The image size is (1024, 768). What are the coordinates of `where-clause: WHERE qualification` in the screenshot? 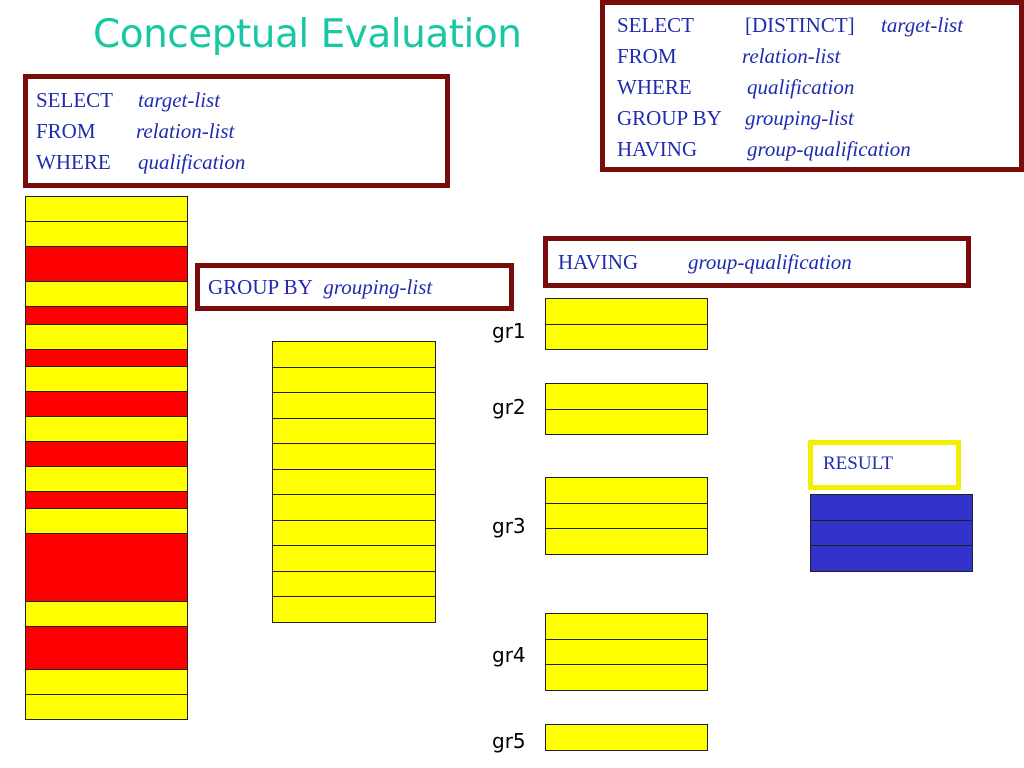 It's located at (818, 87).